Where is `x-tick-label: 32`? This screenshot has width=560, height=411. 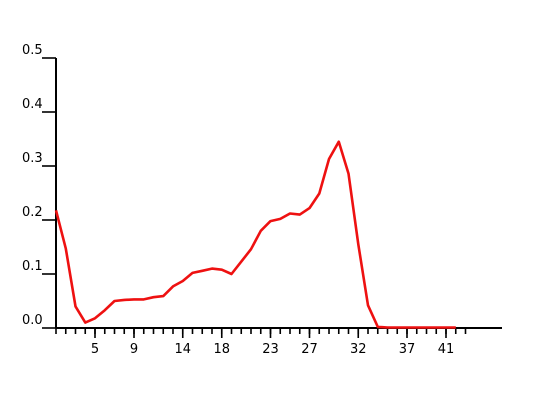
x-tick-label: 32 is located at coordinates (358, 349).